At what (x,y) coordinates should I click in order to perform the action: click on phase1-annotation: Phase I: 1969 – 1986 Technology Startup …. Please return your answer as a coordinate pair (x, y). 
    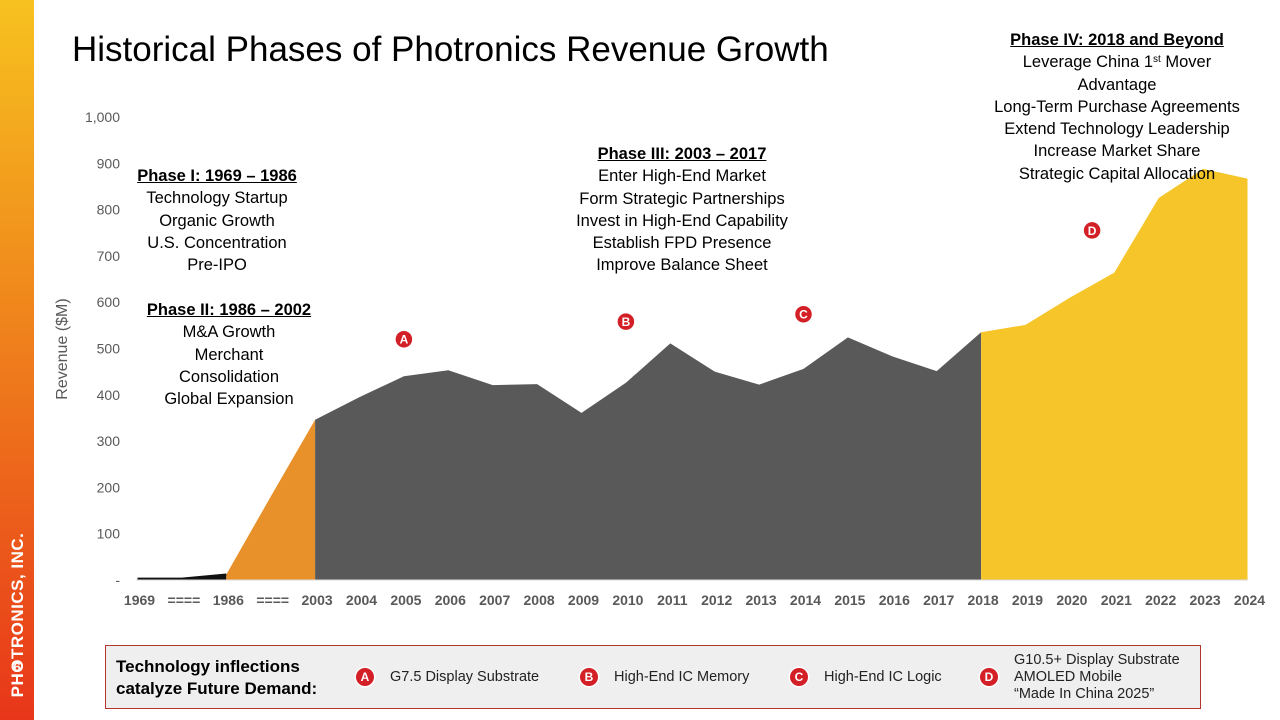
    Looking at the image, I should click on (217, 220).